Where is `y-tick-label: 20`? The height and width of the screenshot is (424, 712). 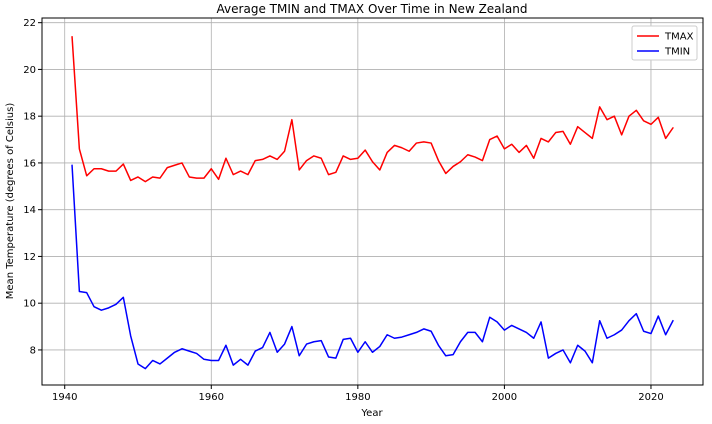
y-tick-label: 20 is located at coordinates (29, 70).